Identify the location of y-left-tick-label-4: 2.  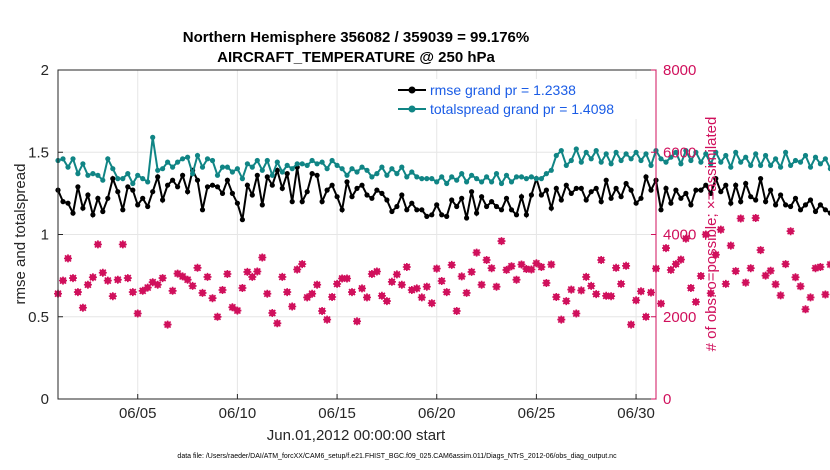
(45, 70).